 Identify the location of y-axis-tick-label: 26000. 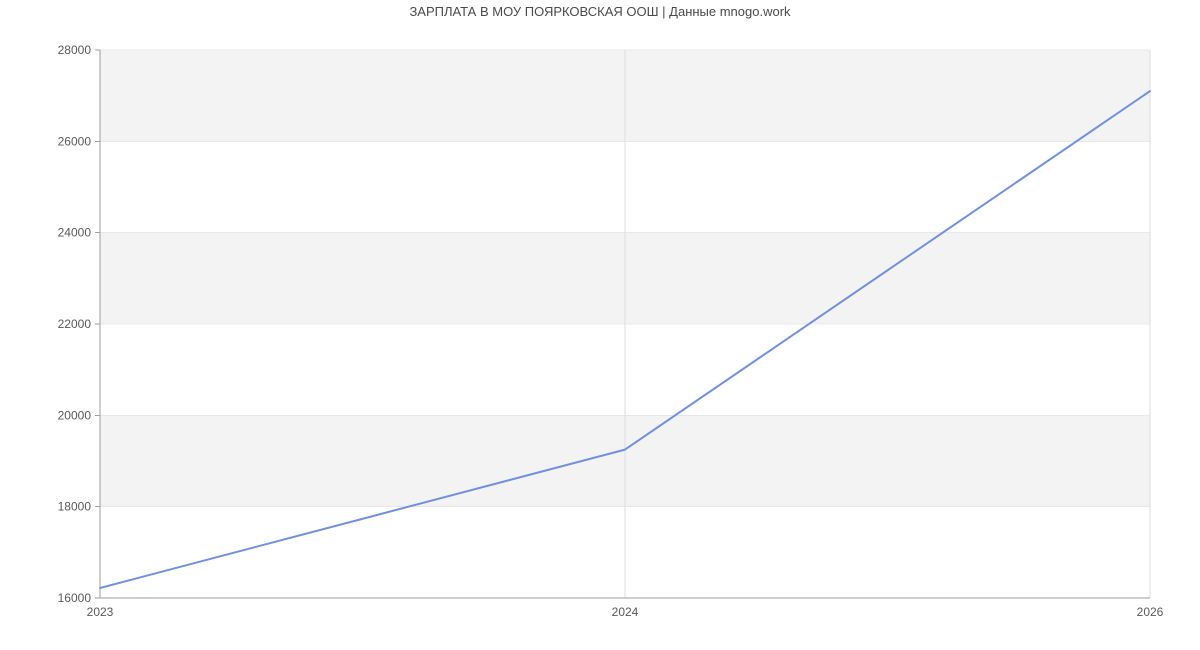
(75, 141).